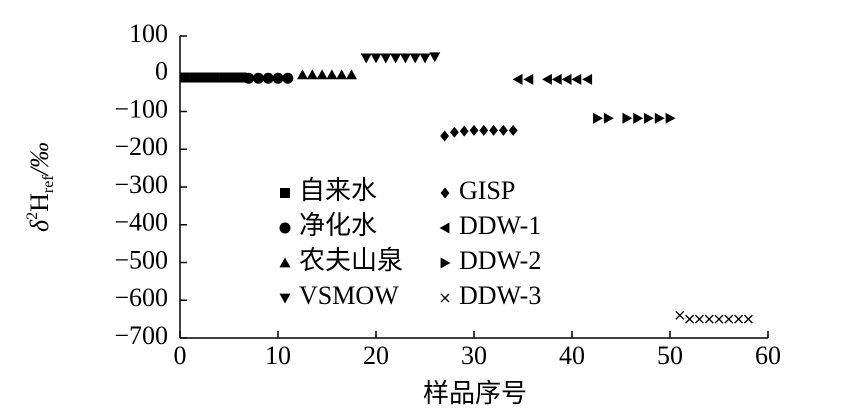  What do you see at coordinates (376, 355) in the screenshot?
I see `x-tick-label: 20` at bounding box center [376, 355].